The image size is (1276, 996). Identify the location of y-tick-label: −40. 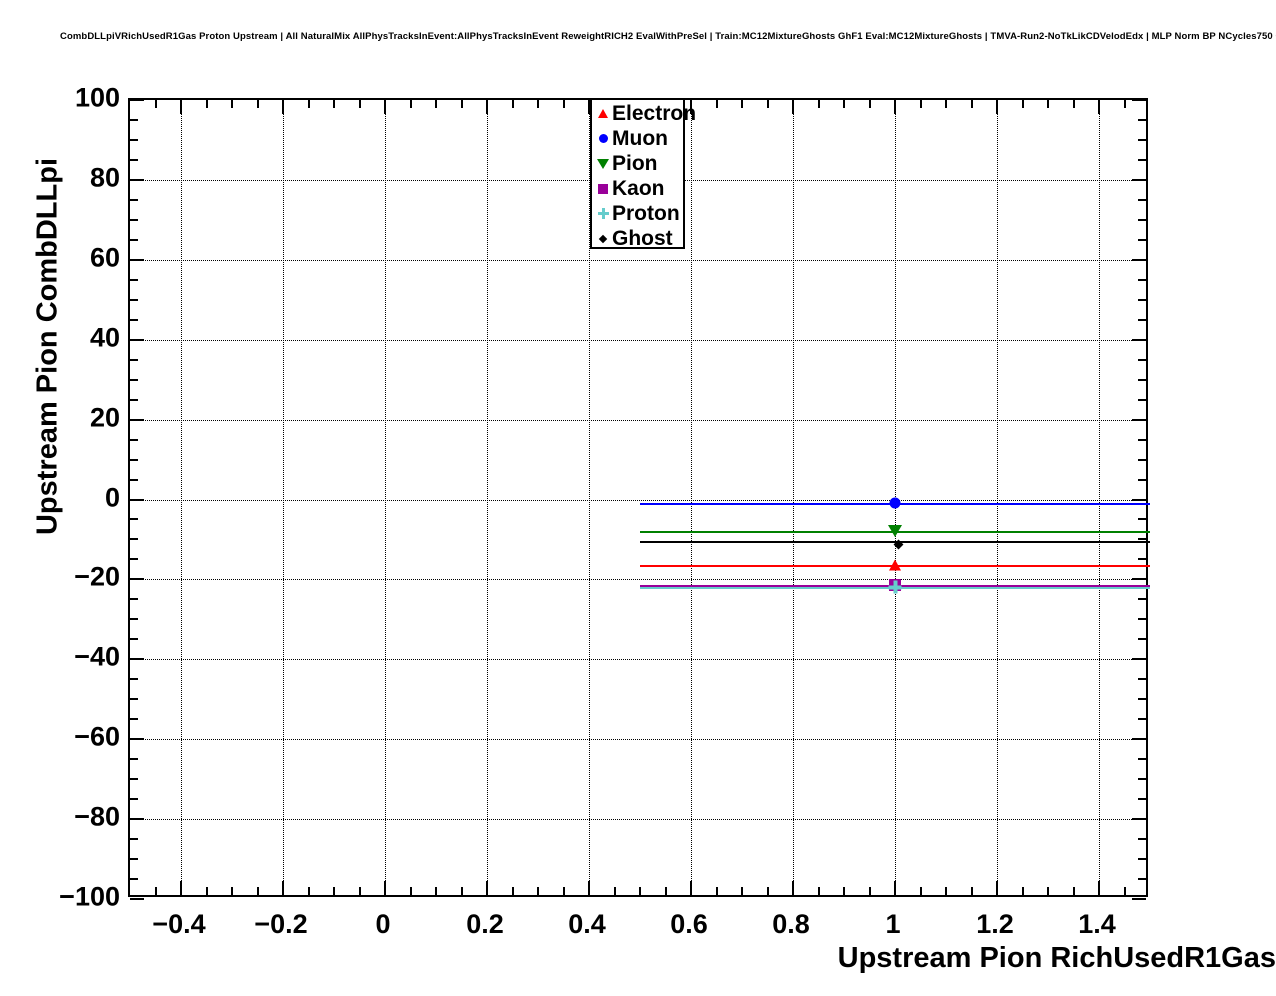
(97, 656).